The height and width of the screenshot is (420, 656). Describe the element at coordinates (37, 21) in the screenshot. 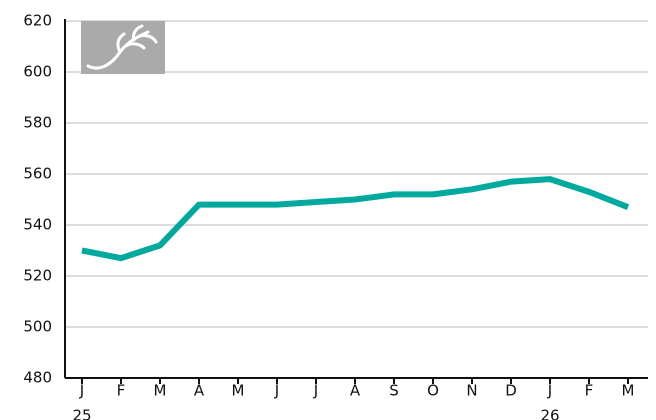

I see `y-tick-label: 620` at that location.